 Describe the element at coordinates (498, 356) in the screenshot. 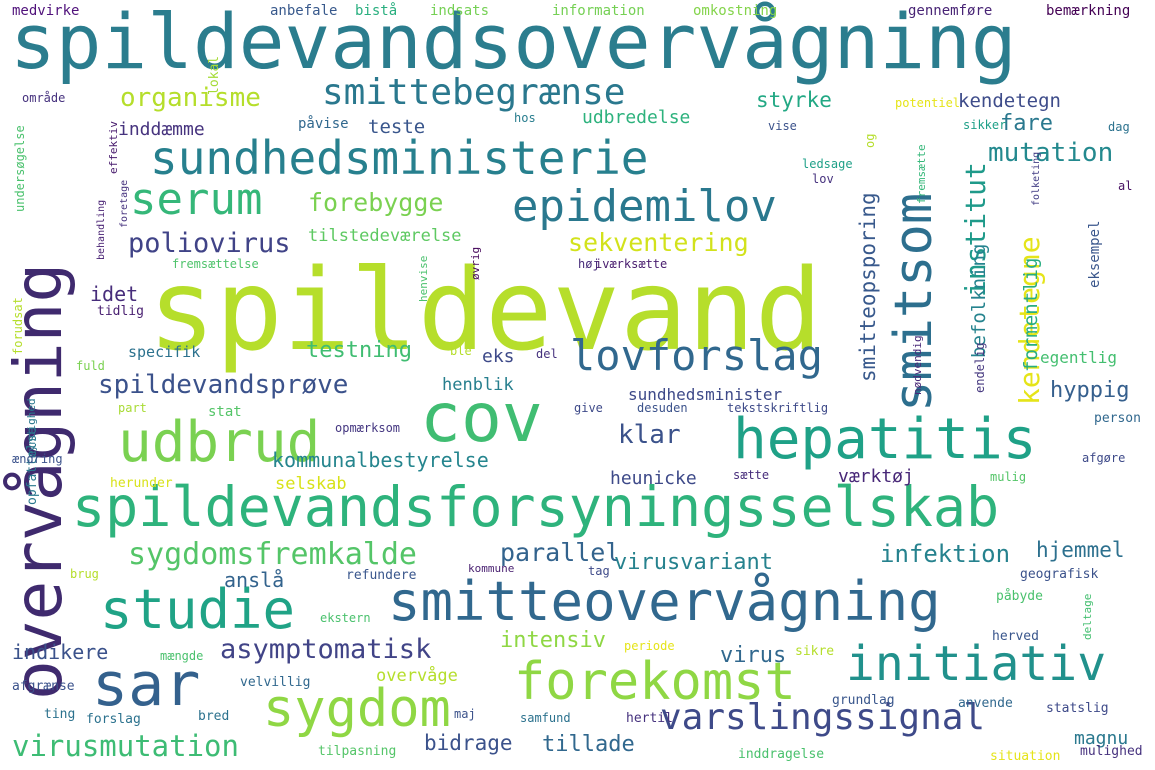

I see `cloud-word: eks` at that location.